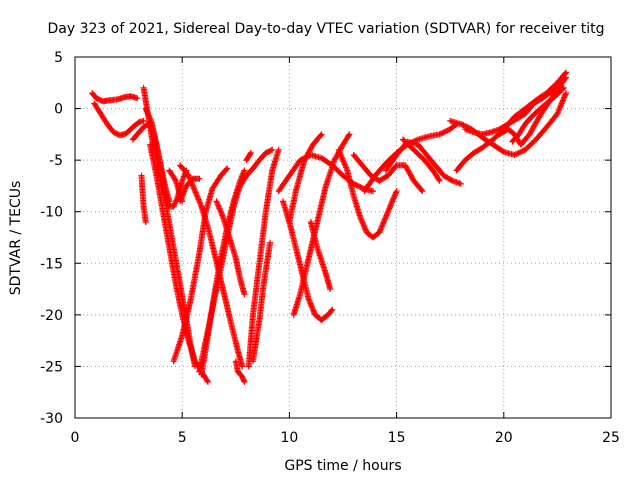 The height and width of the screenshot is (480, 640). What do you see at coordinates (397, 438) in the screenshot?
I see `x-tick-label: 15` at bounding box center [397, 438].